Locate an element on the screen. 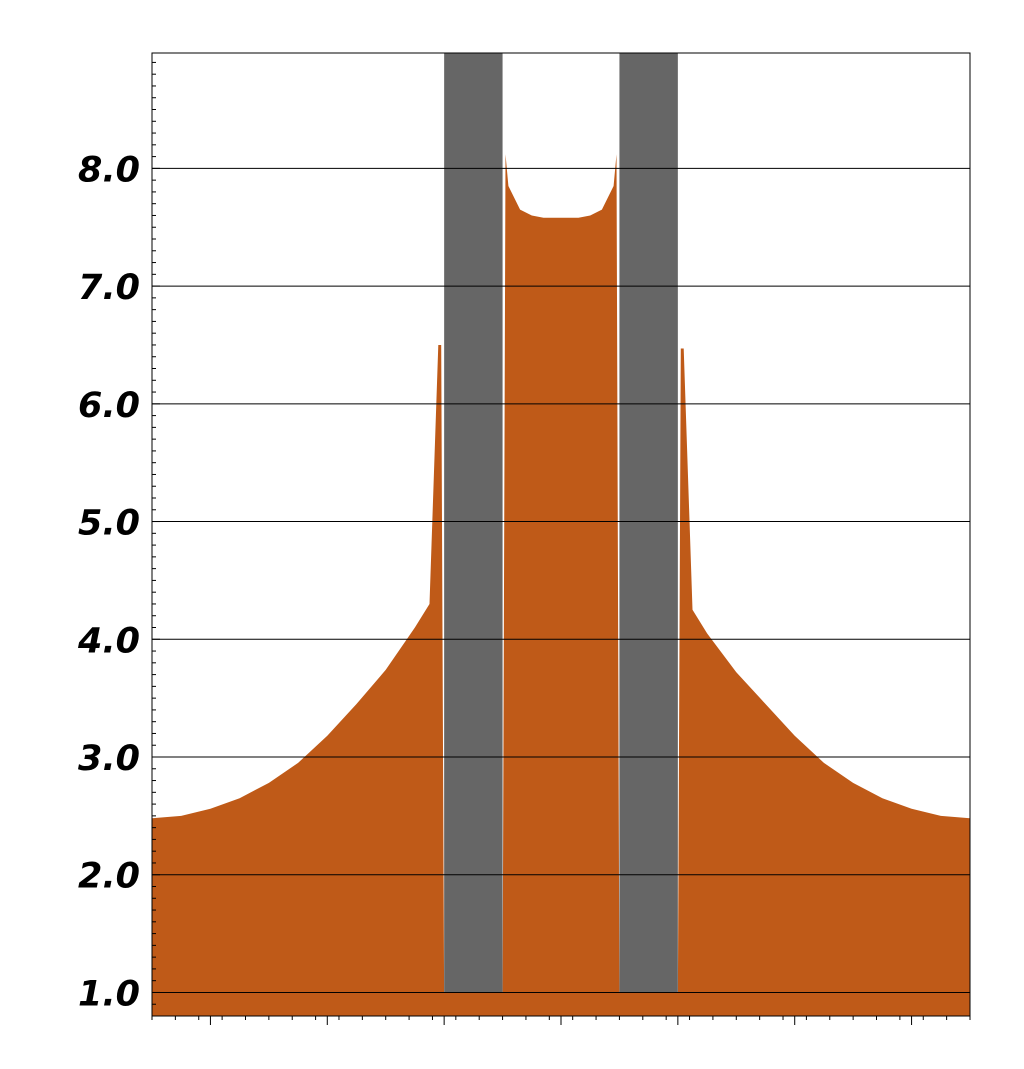 The width and height of the screenshot is (1024, 1069). y-tick-label: 5.0 is located at coordinates (109, 524).